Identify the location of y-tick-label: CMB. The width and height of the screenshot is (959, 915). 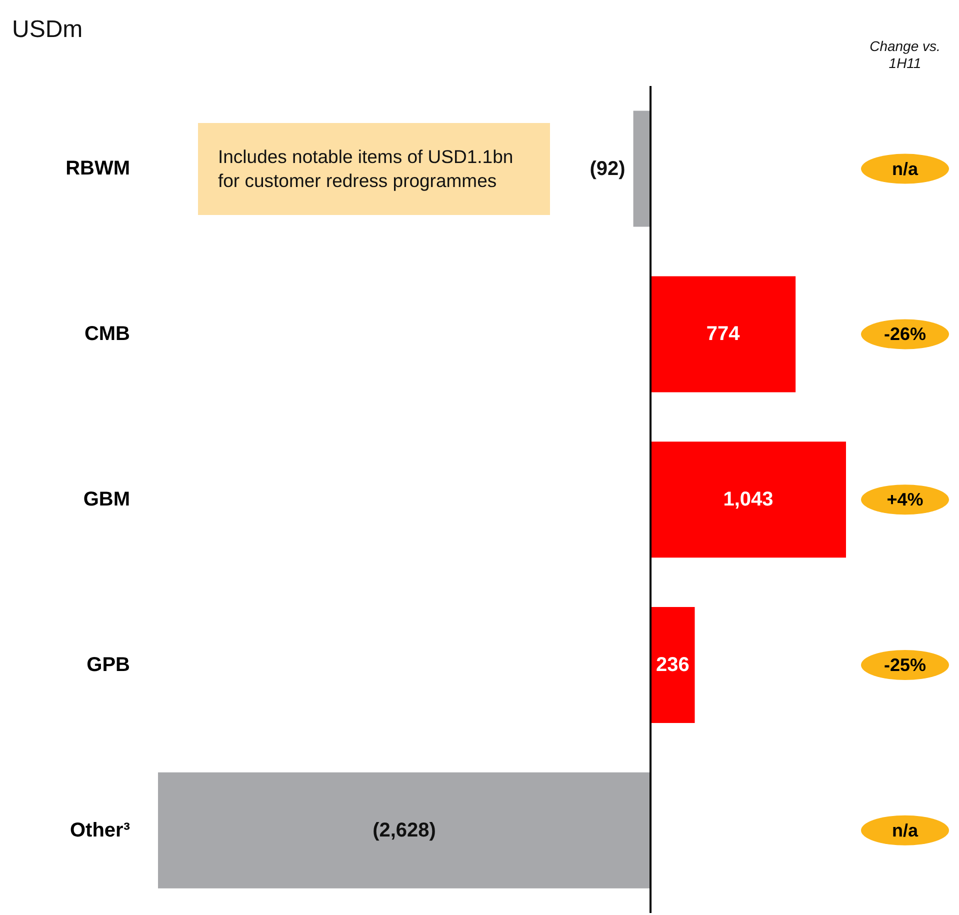
(107, 334).